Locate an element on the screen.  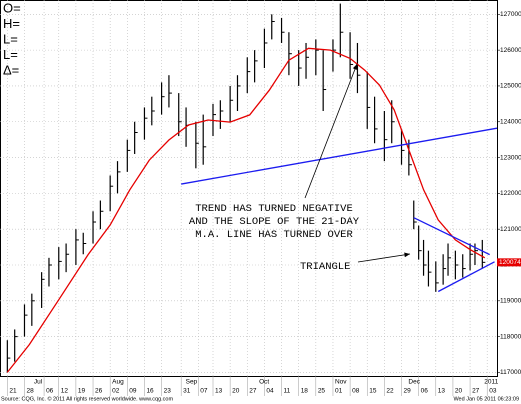
x-tick-label: 23 is located at coordinates (168, 391).